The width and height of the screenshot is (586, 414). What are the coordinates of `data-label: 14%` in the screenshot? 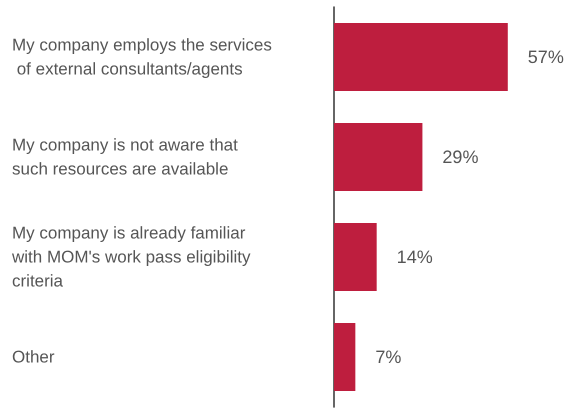 It's located at (414, 257).